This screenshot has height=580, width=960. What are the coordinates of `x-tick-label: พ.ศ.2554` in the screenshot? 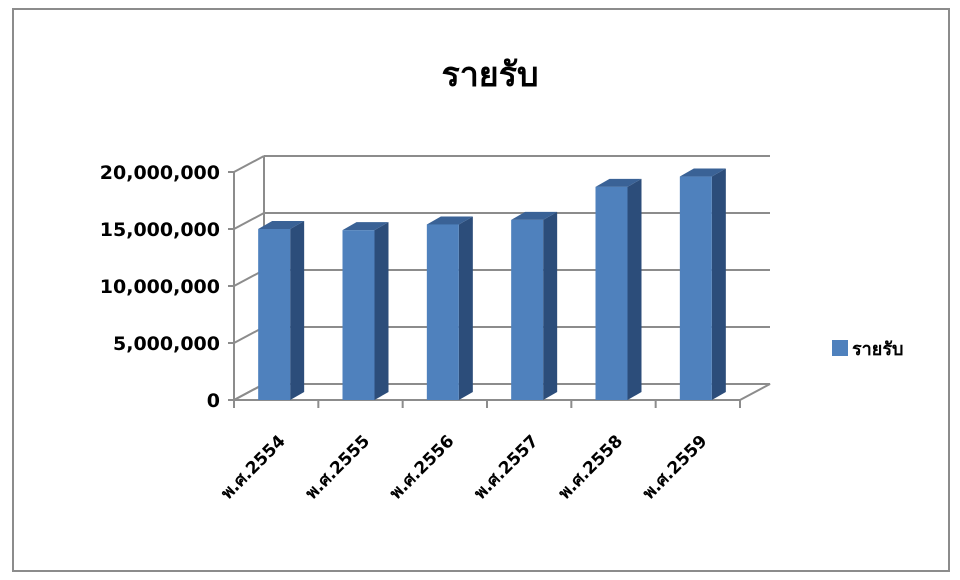 It's located at (253, 467).